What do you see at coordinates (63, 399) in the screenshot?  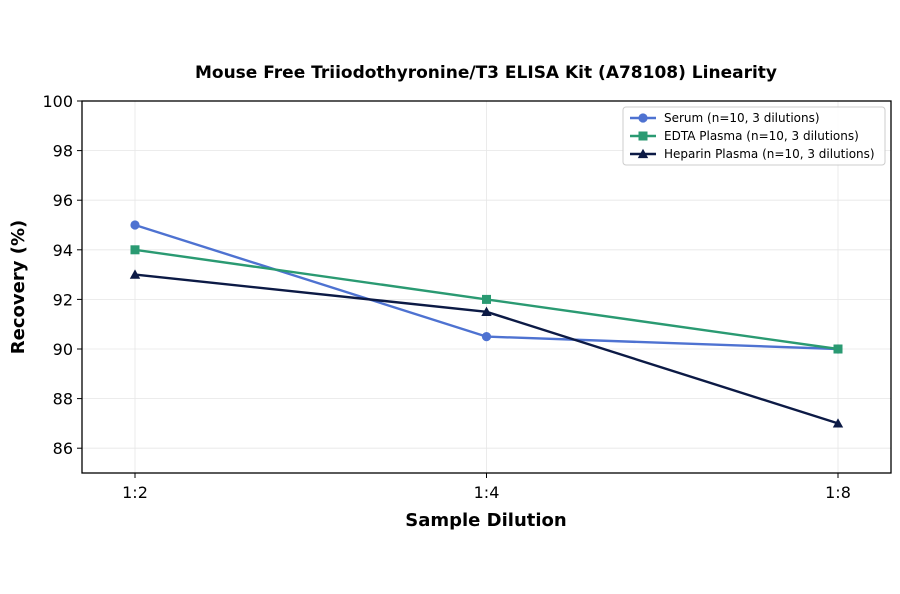 I see `y-tick-label: 88` at bounding box center [63, 399].